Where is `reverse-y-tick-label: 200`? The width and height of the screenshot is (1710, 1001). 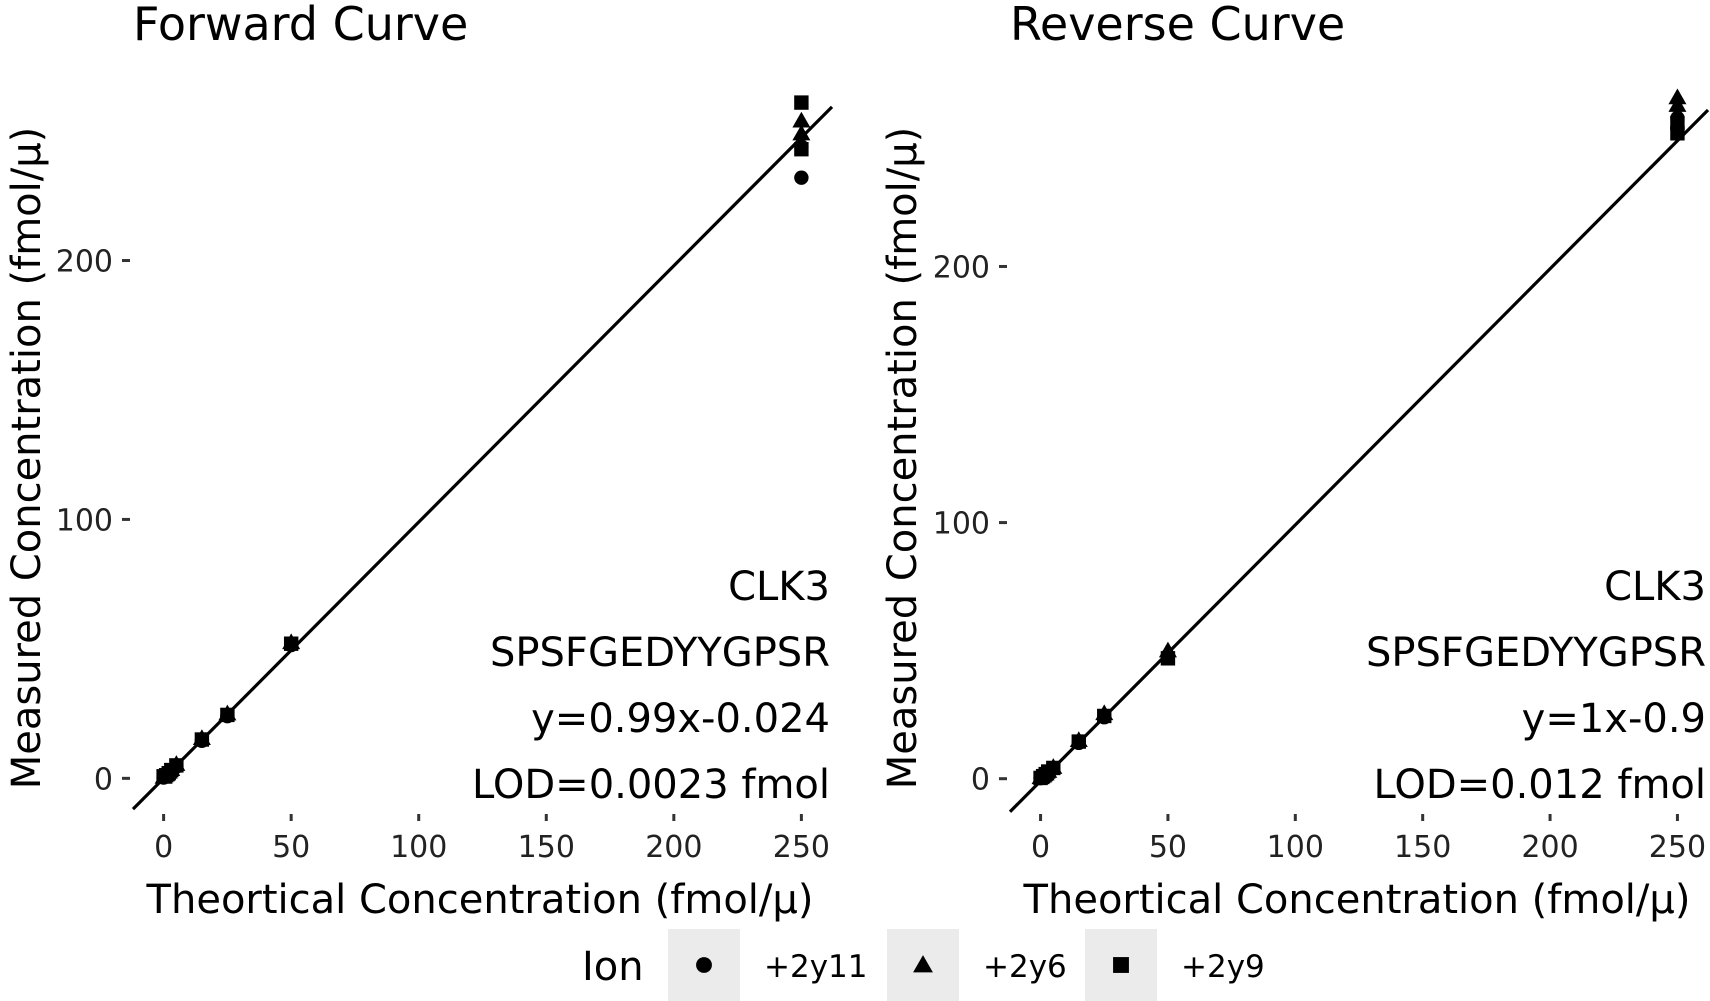
reverse-y-tick-label: 200 is located at coordinates (961, 267).